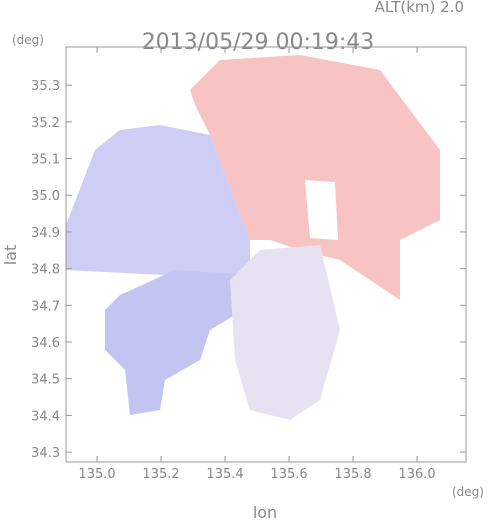  What do you see at coordinates (28, 40) in the screenshot?
I see `y-unit: (deg)` at bounding box center [28, 40].